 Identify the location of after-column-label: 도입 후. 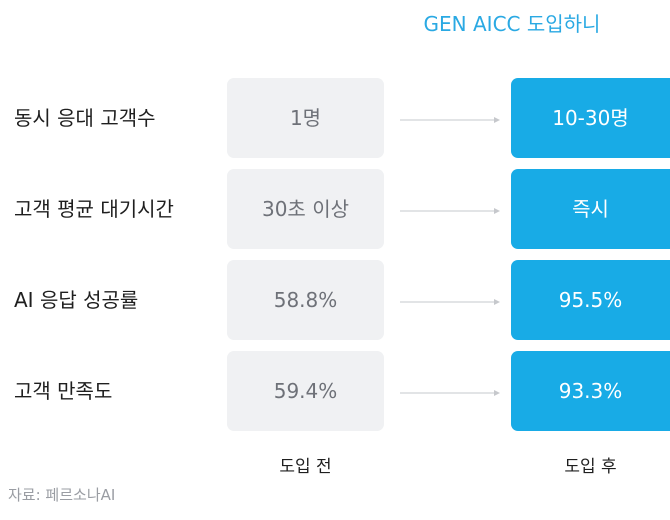
(590, 467).